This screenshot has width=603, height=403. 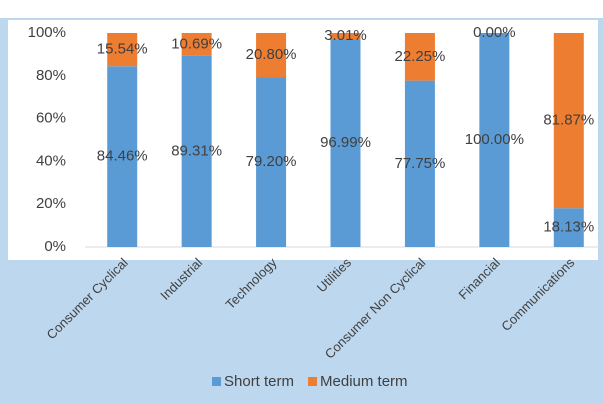 I want to click on data-label: 89.31%, so click(x=196, y=150).